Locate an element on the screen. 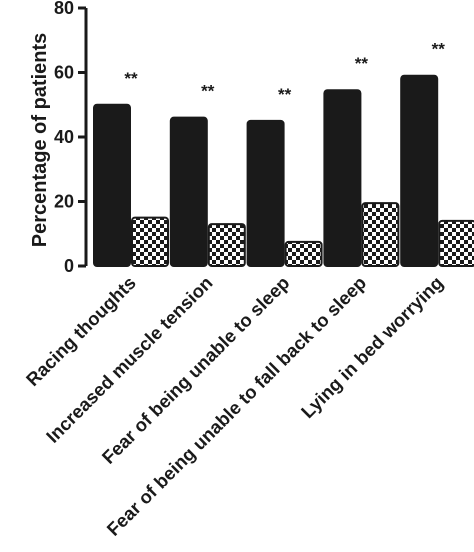 The height and width of the screenshot is (552, 474). y-axis-label: Percentage of patients is located at coordinates (40, 140).